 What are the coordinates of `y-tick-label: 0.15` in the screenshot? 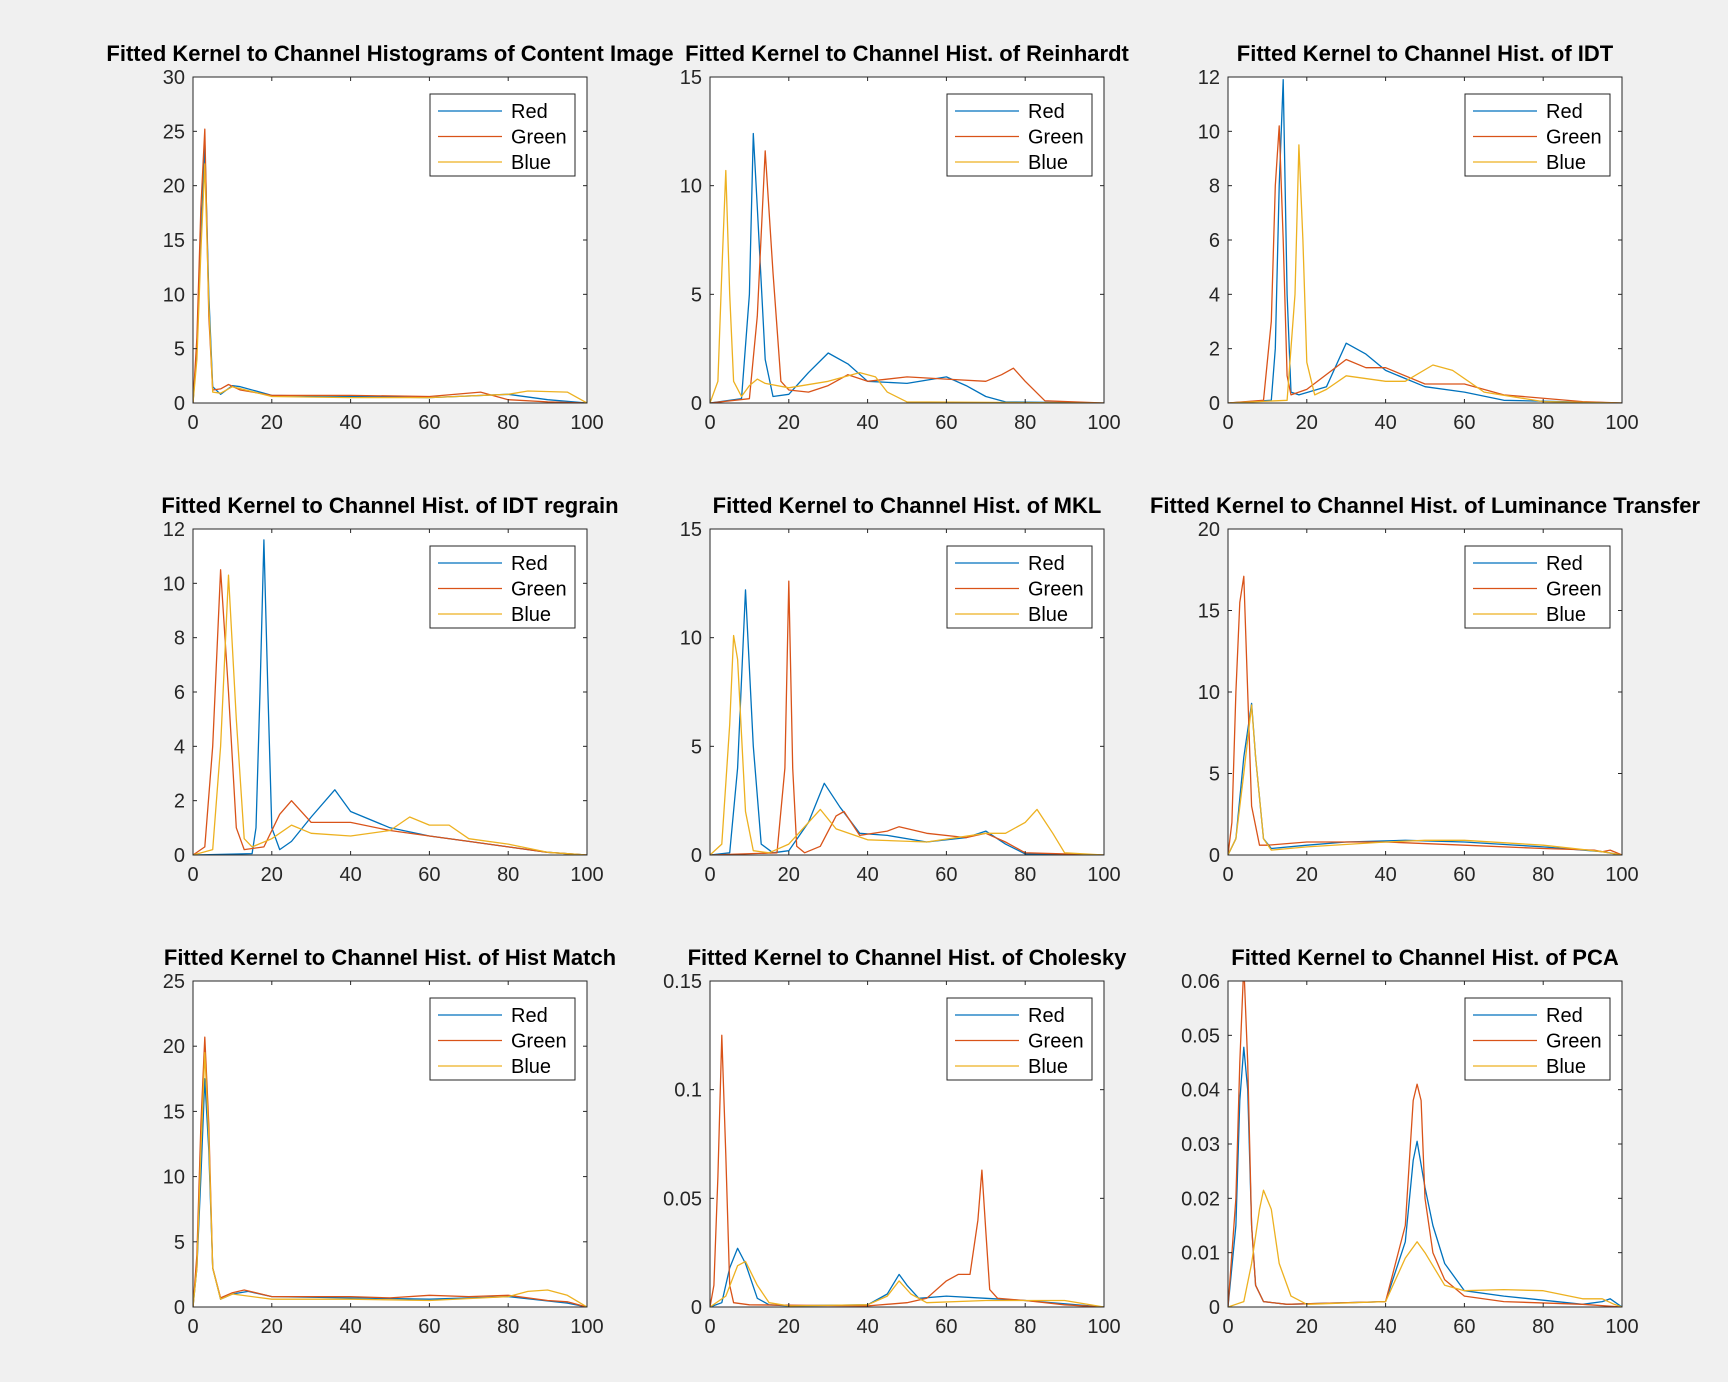 It's located at (682, 982).